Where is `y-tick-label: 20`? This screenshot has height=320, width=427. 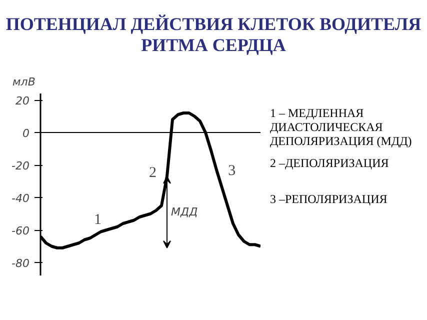 y-tick-label: 20 is located at coordinates (23, 101).